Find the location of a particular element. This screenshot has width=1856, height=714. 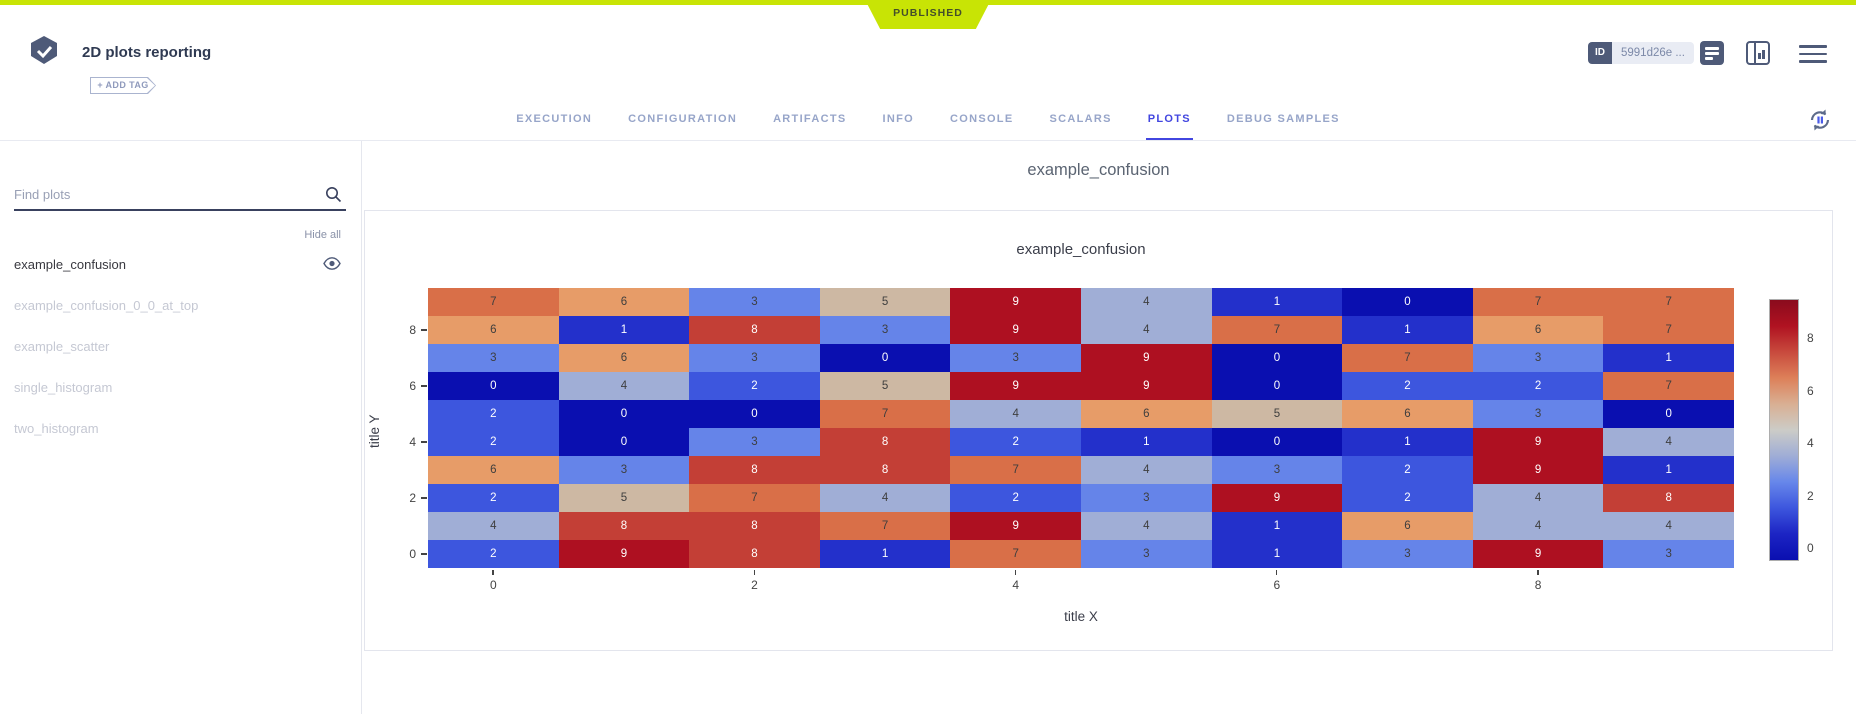

hamburger-menu-icon is located at coordinates (1813, 54).